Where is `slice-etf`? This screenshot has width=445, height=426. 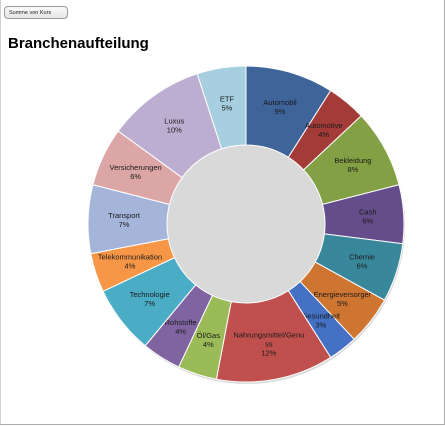
slice-etf is located at coordinates (221, 107).